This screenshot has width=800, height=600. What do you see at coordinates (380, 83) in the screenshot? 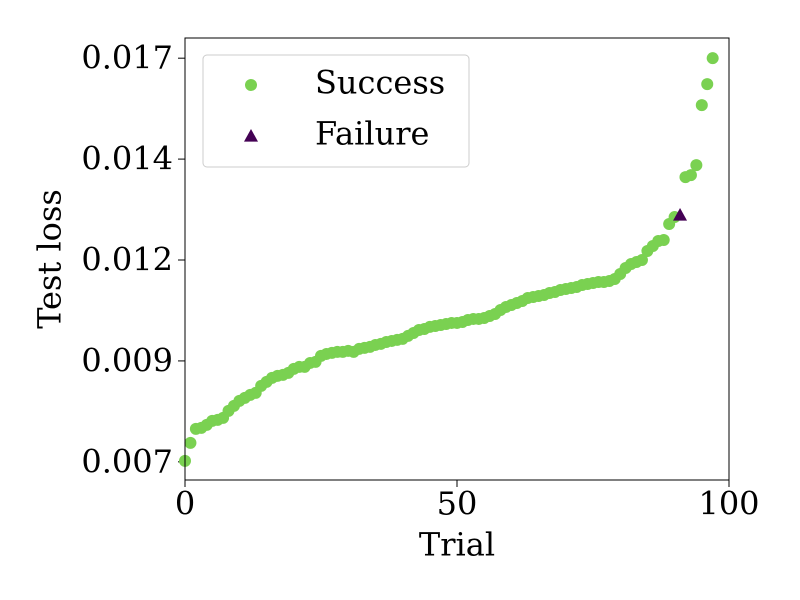
I see `legend-label: Success` at bounding box center [380, 83].